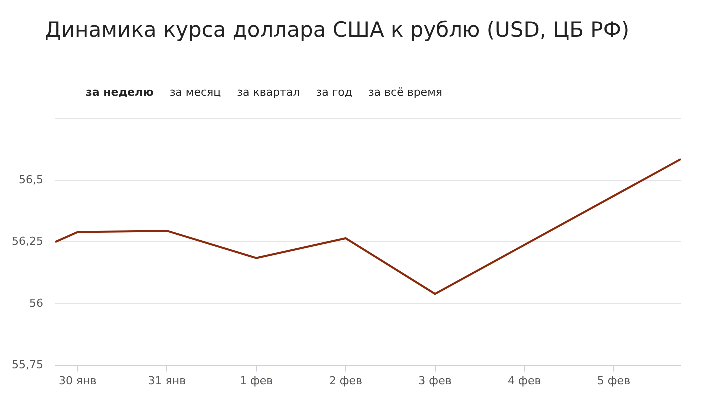 The width and height of the screenshot is (711, 401). I want to click on text: за неделю, so click(120, 92).